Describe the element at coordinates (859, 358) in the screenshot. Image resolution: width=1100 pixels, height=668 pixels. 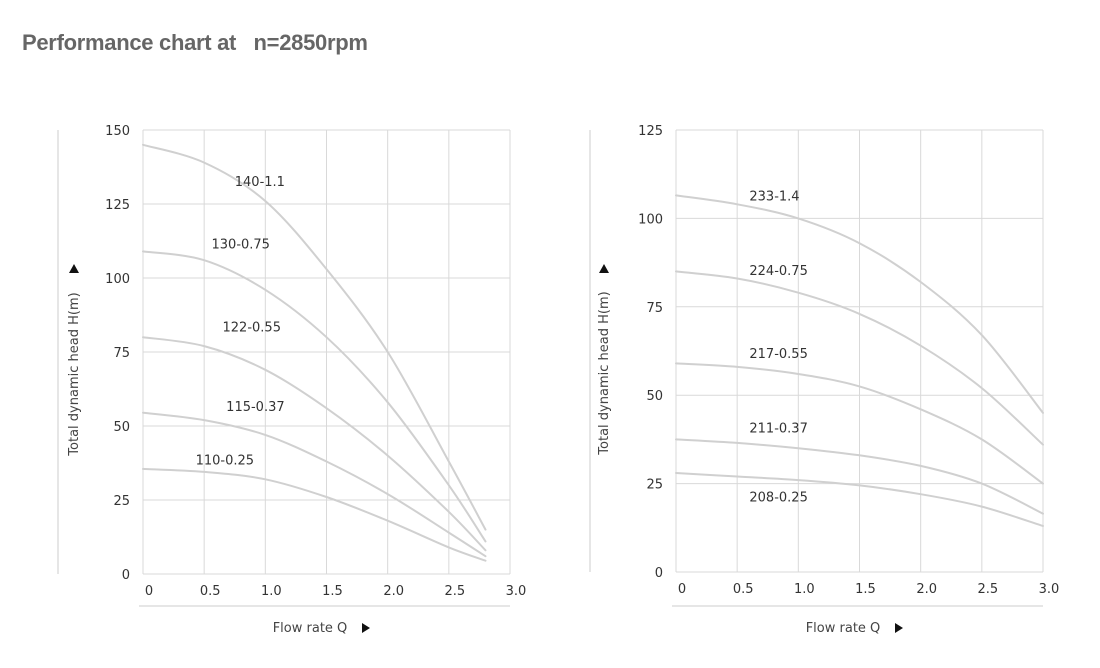
I see `series-line-224-0.75` at that location.